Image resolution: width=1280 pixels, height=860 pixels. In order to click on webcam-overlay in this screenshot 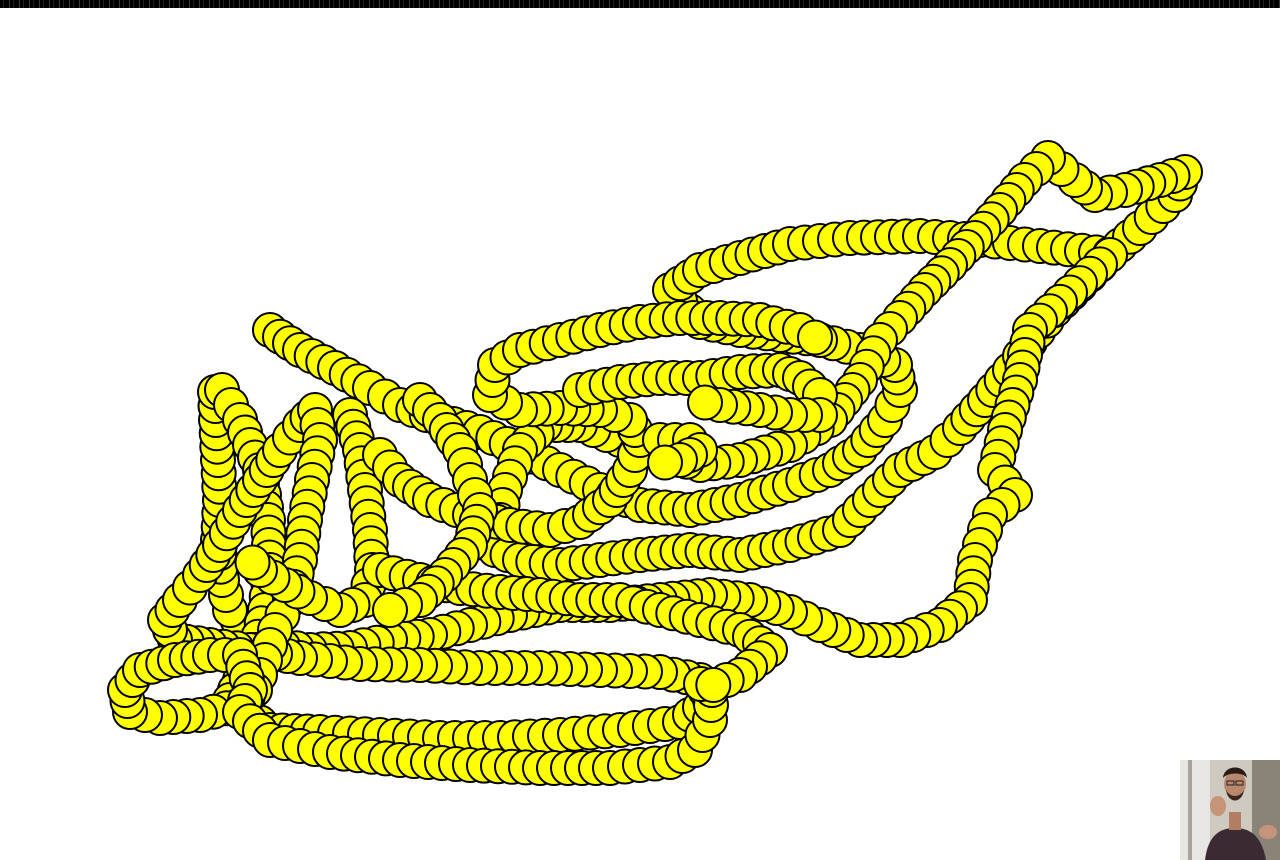, I will do `click(1230, 810)`.